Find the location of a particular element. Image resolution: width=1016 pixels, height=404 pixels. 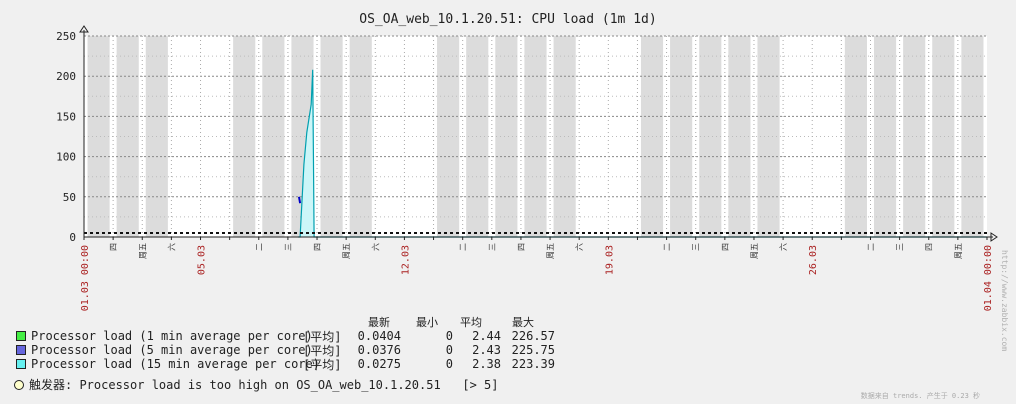

y-axis-arrow is located at coordinates (84, 29).